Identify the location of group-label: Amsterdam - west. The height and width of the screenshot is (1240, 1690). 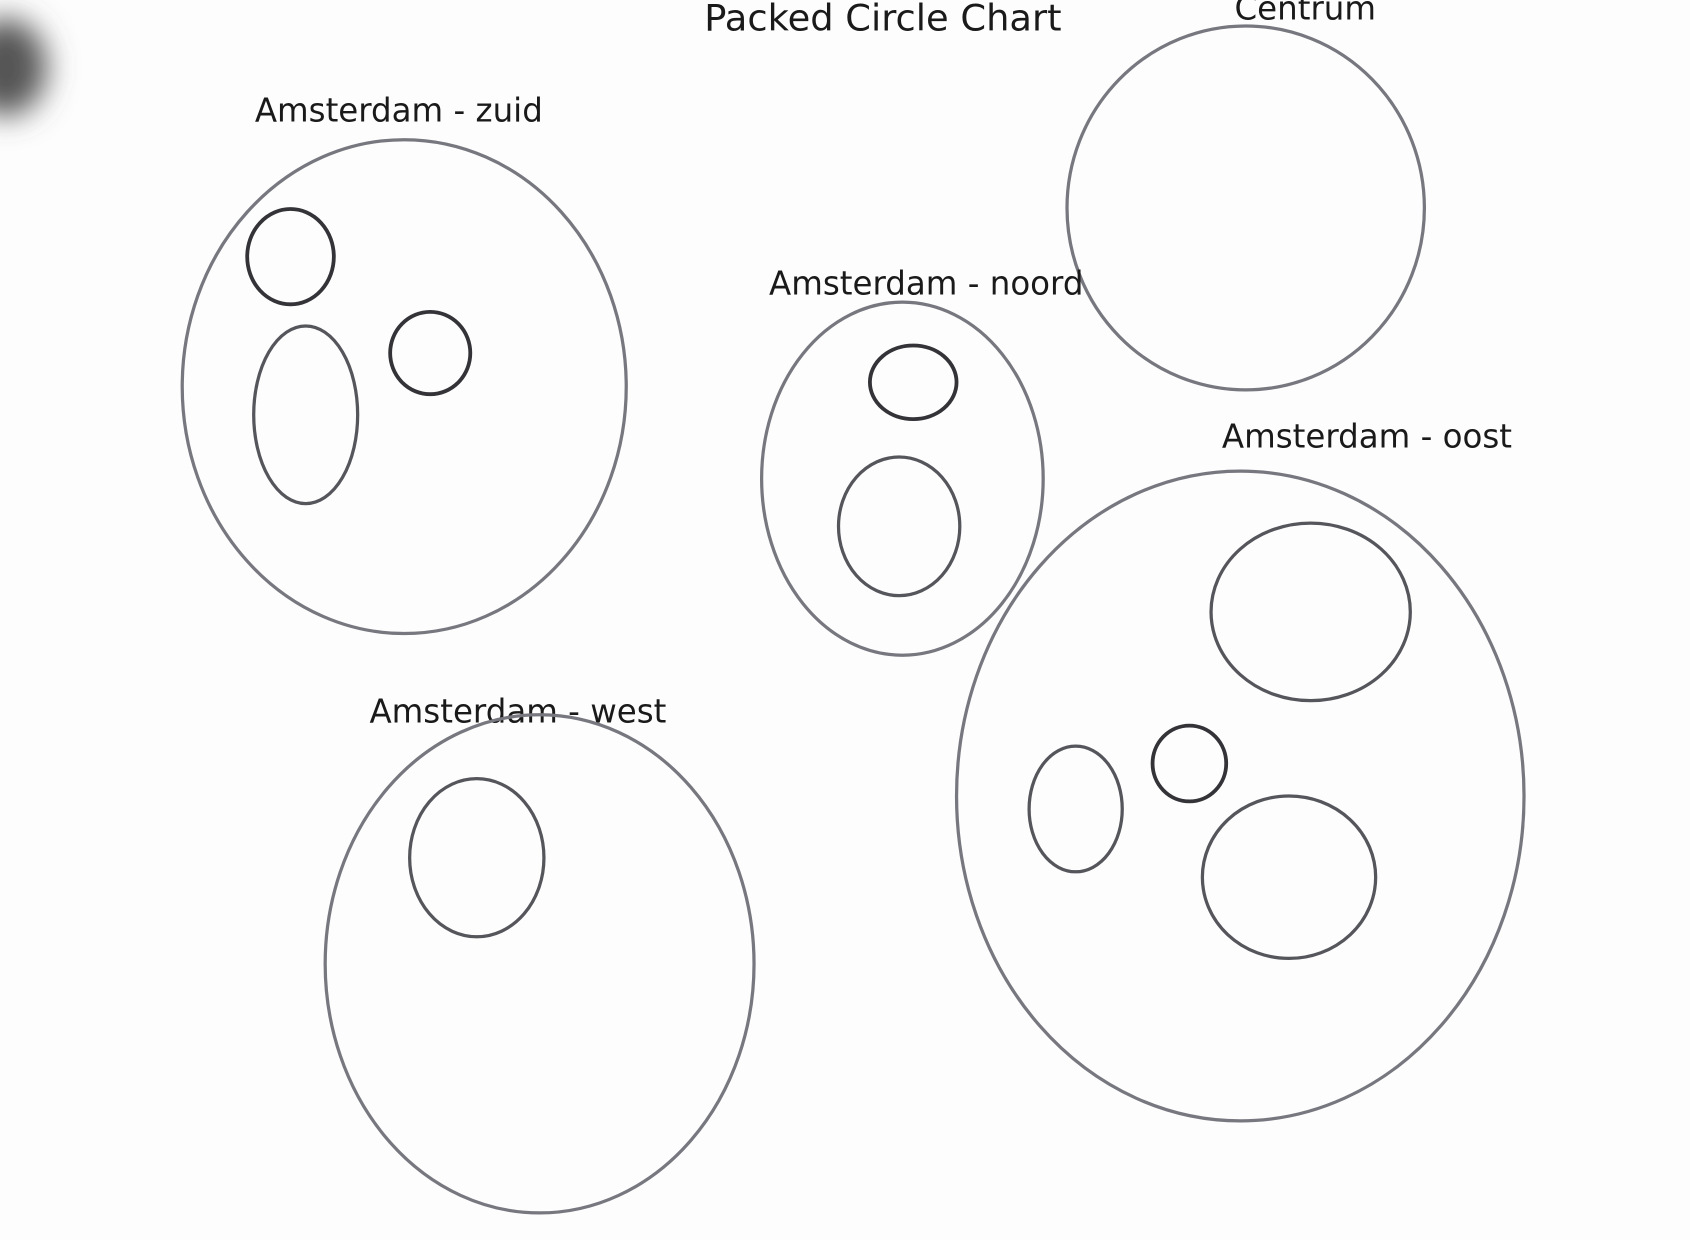
(517, 711).